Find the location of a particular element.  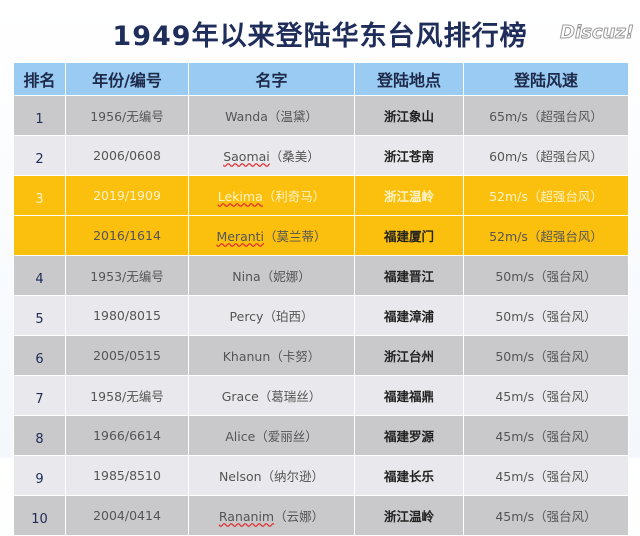

cell-rank: 1 is located at coordinates (39, 115).